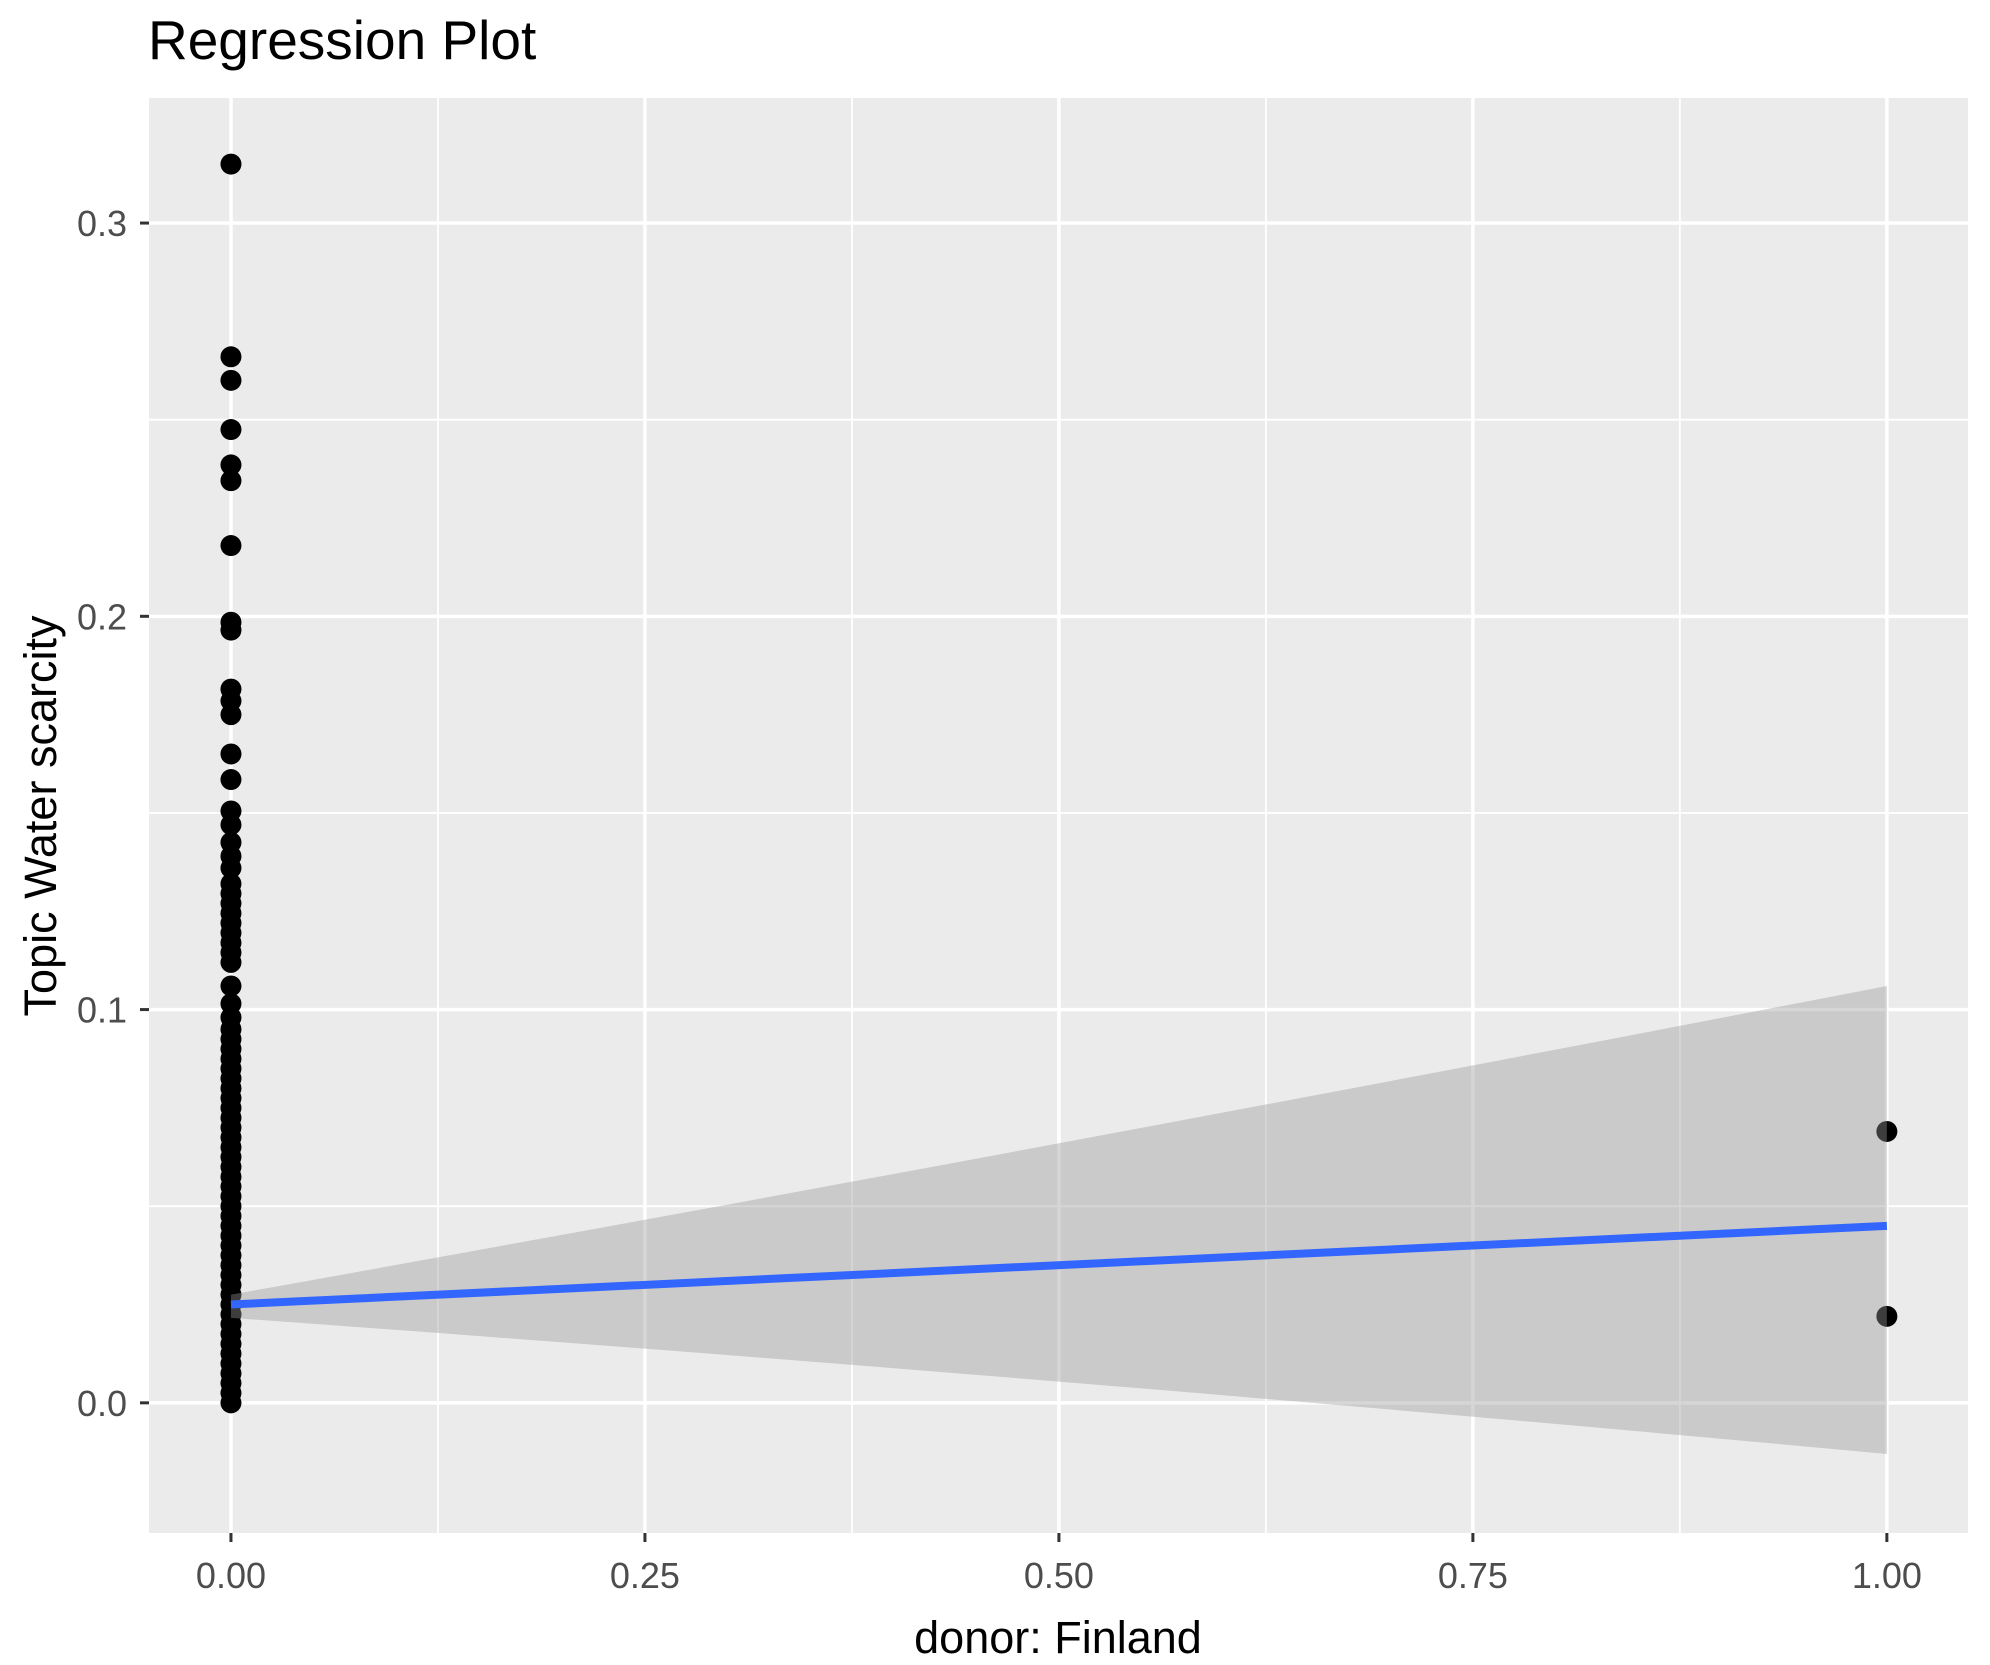  Describe the element at coordinates (1473, 1575) in the screenshot. I see `x-tick-label: 0.75` at that location.